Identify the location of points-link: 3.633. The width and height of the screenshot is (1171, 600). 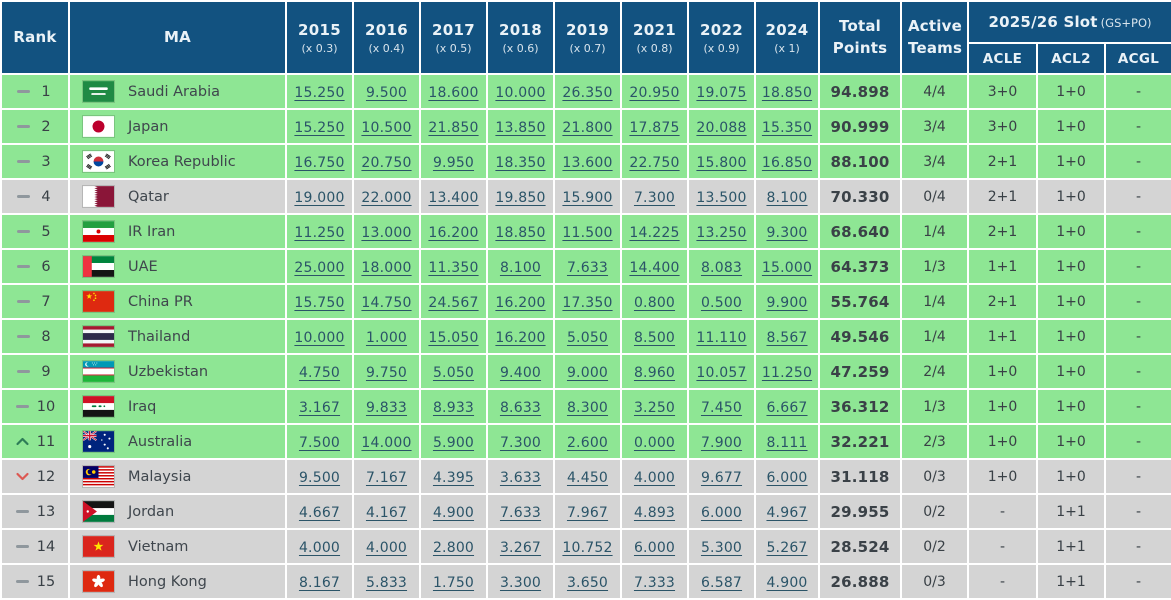
(520, 478).